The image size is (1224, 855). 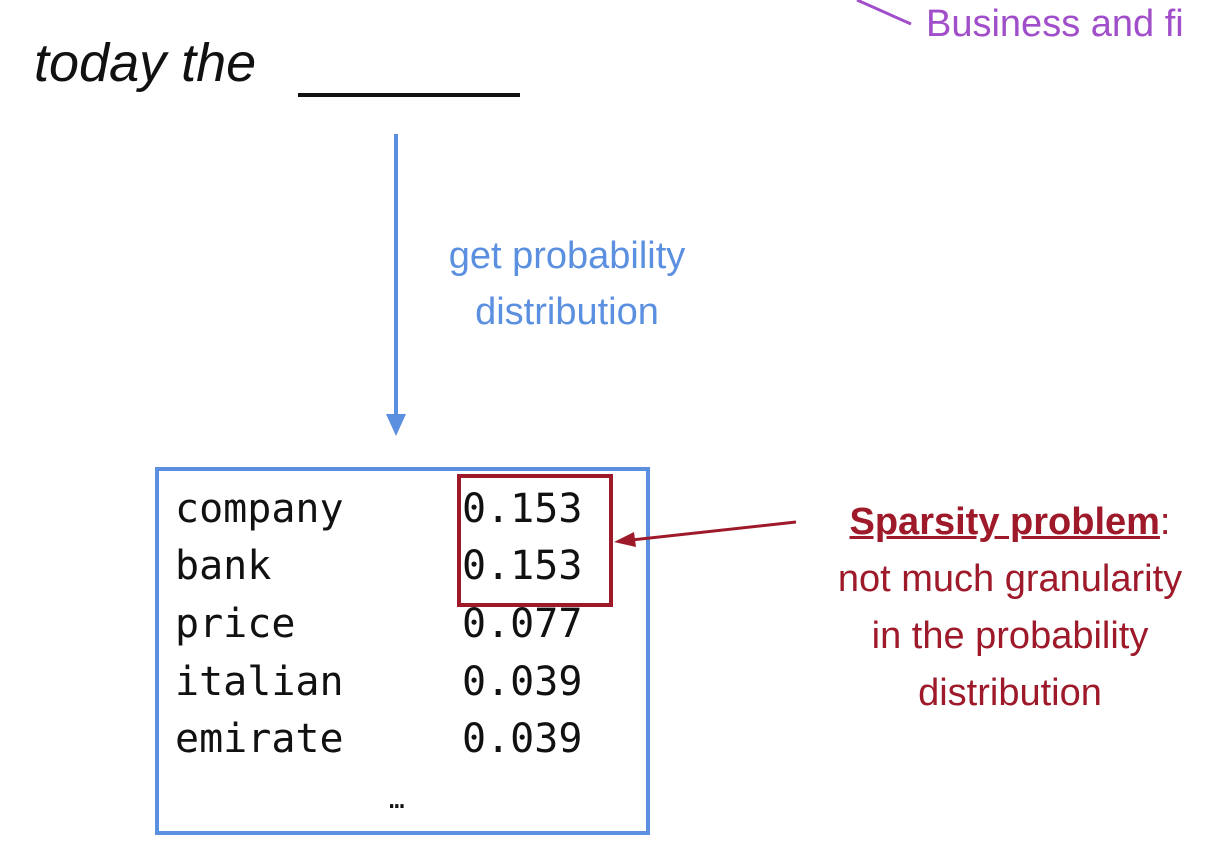 I want to click on connector-line, so click(x=884, y=13).